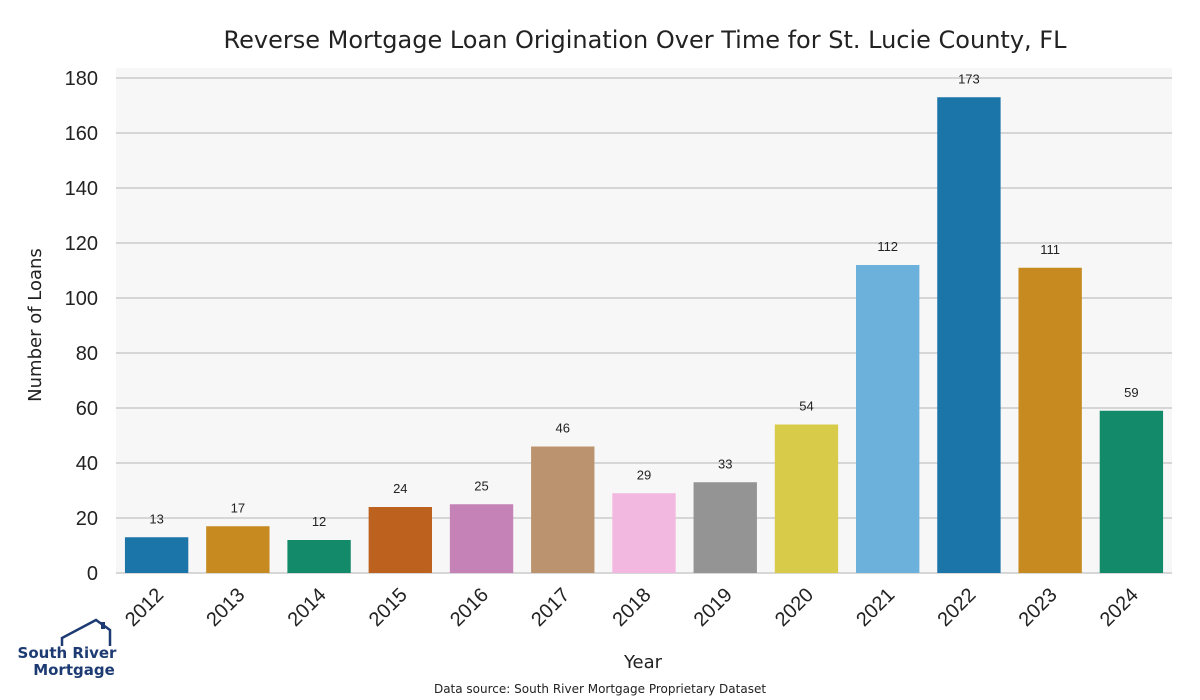  Describe the element at coordinates (81, 299) in the screenshot. I see `y-tick-label: 100` at that location.